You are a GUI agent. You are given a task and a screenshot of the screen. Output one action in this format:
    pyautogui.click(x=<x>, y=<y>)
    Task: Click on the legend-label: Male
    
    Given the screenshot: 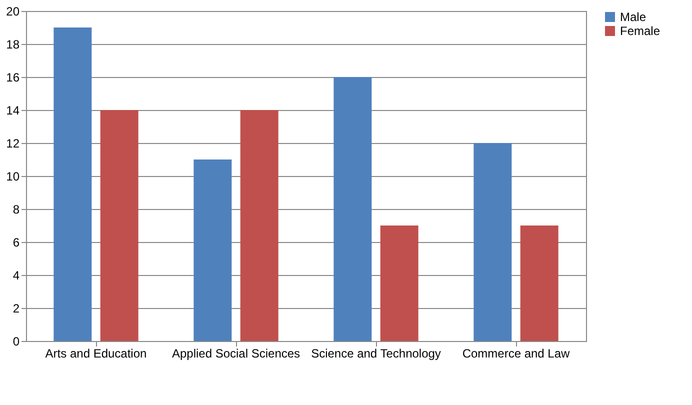 What is the action you would take?
    pyautogui.click(x=633, y=17)
    